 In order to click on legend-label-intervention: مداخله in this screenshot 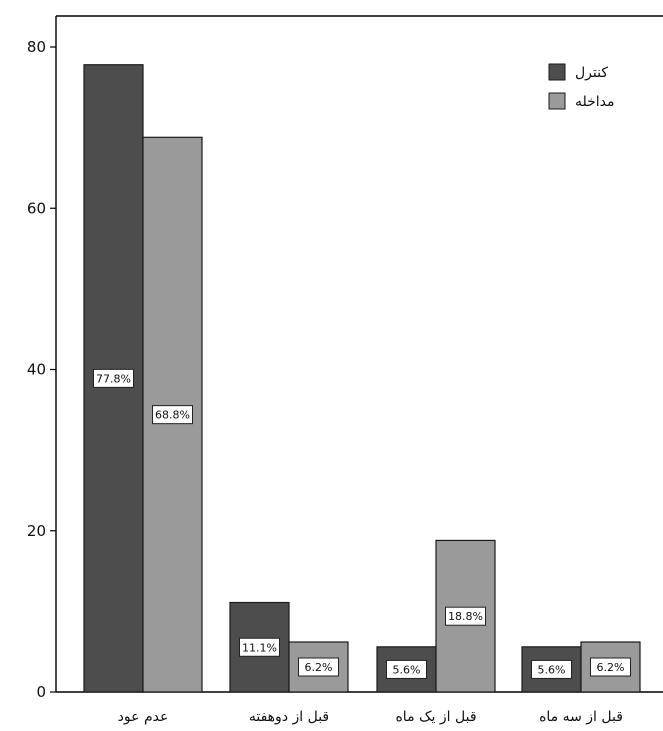, I will do `click(595, 102)`.